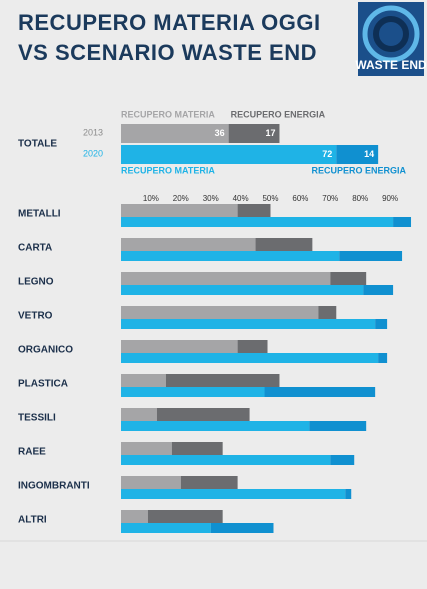  I want to click on total-value-label: 72, so click(327, 154).